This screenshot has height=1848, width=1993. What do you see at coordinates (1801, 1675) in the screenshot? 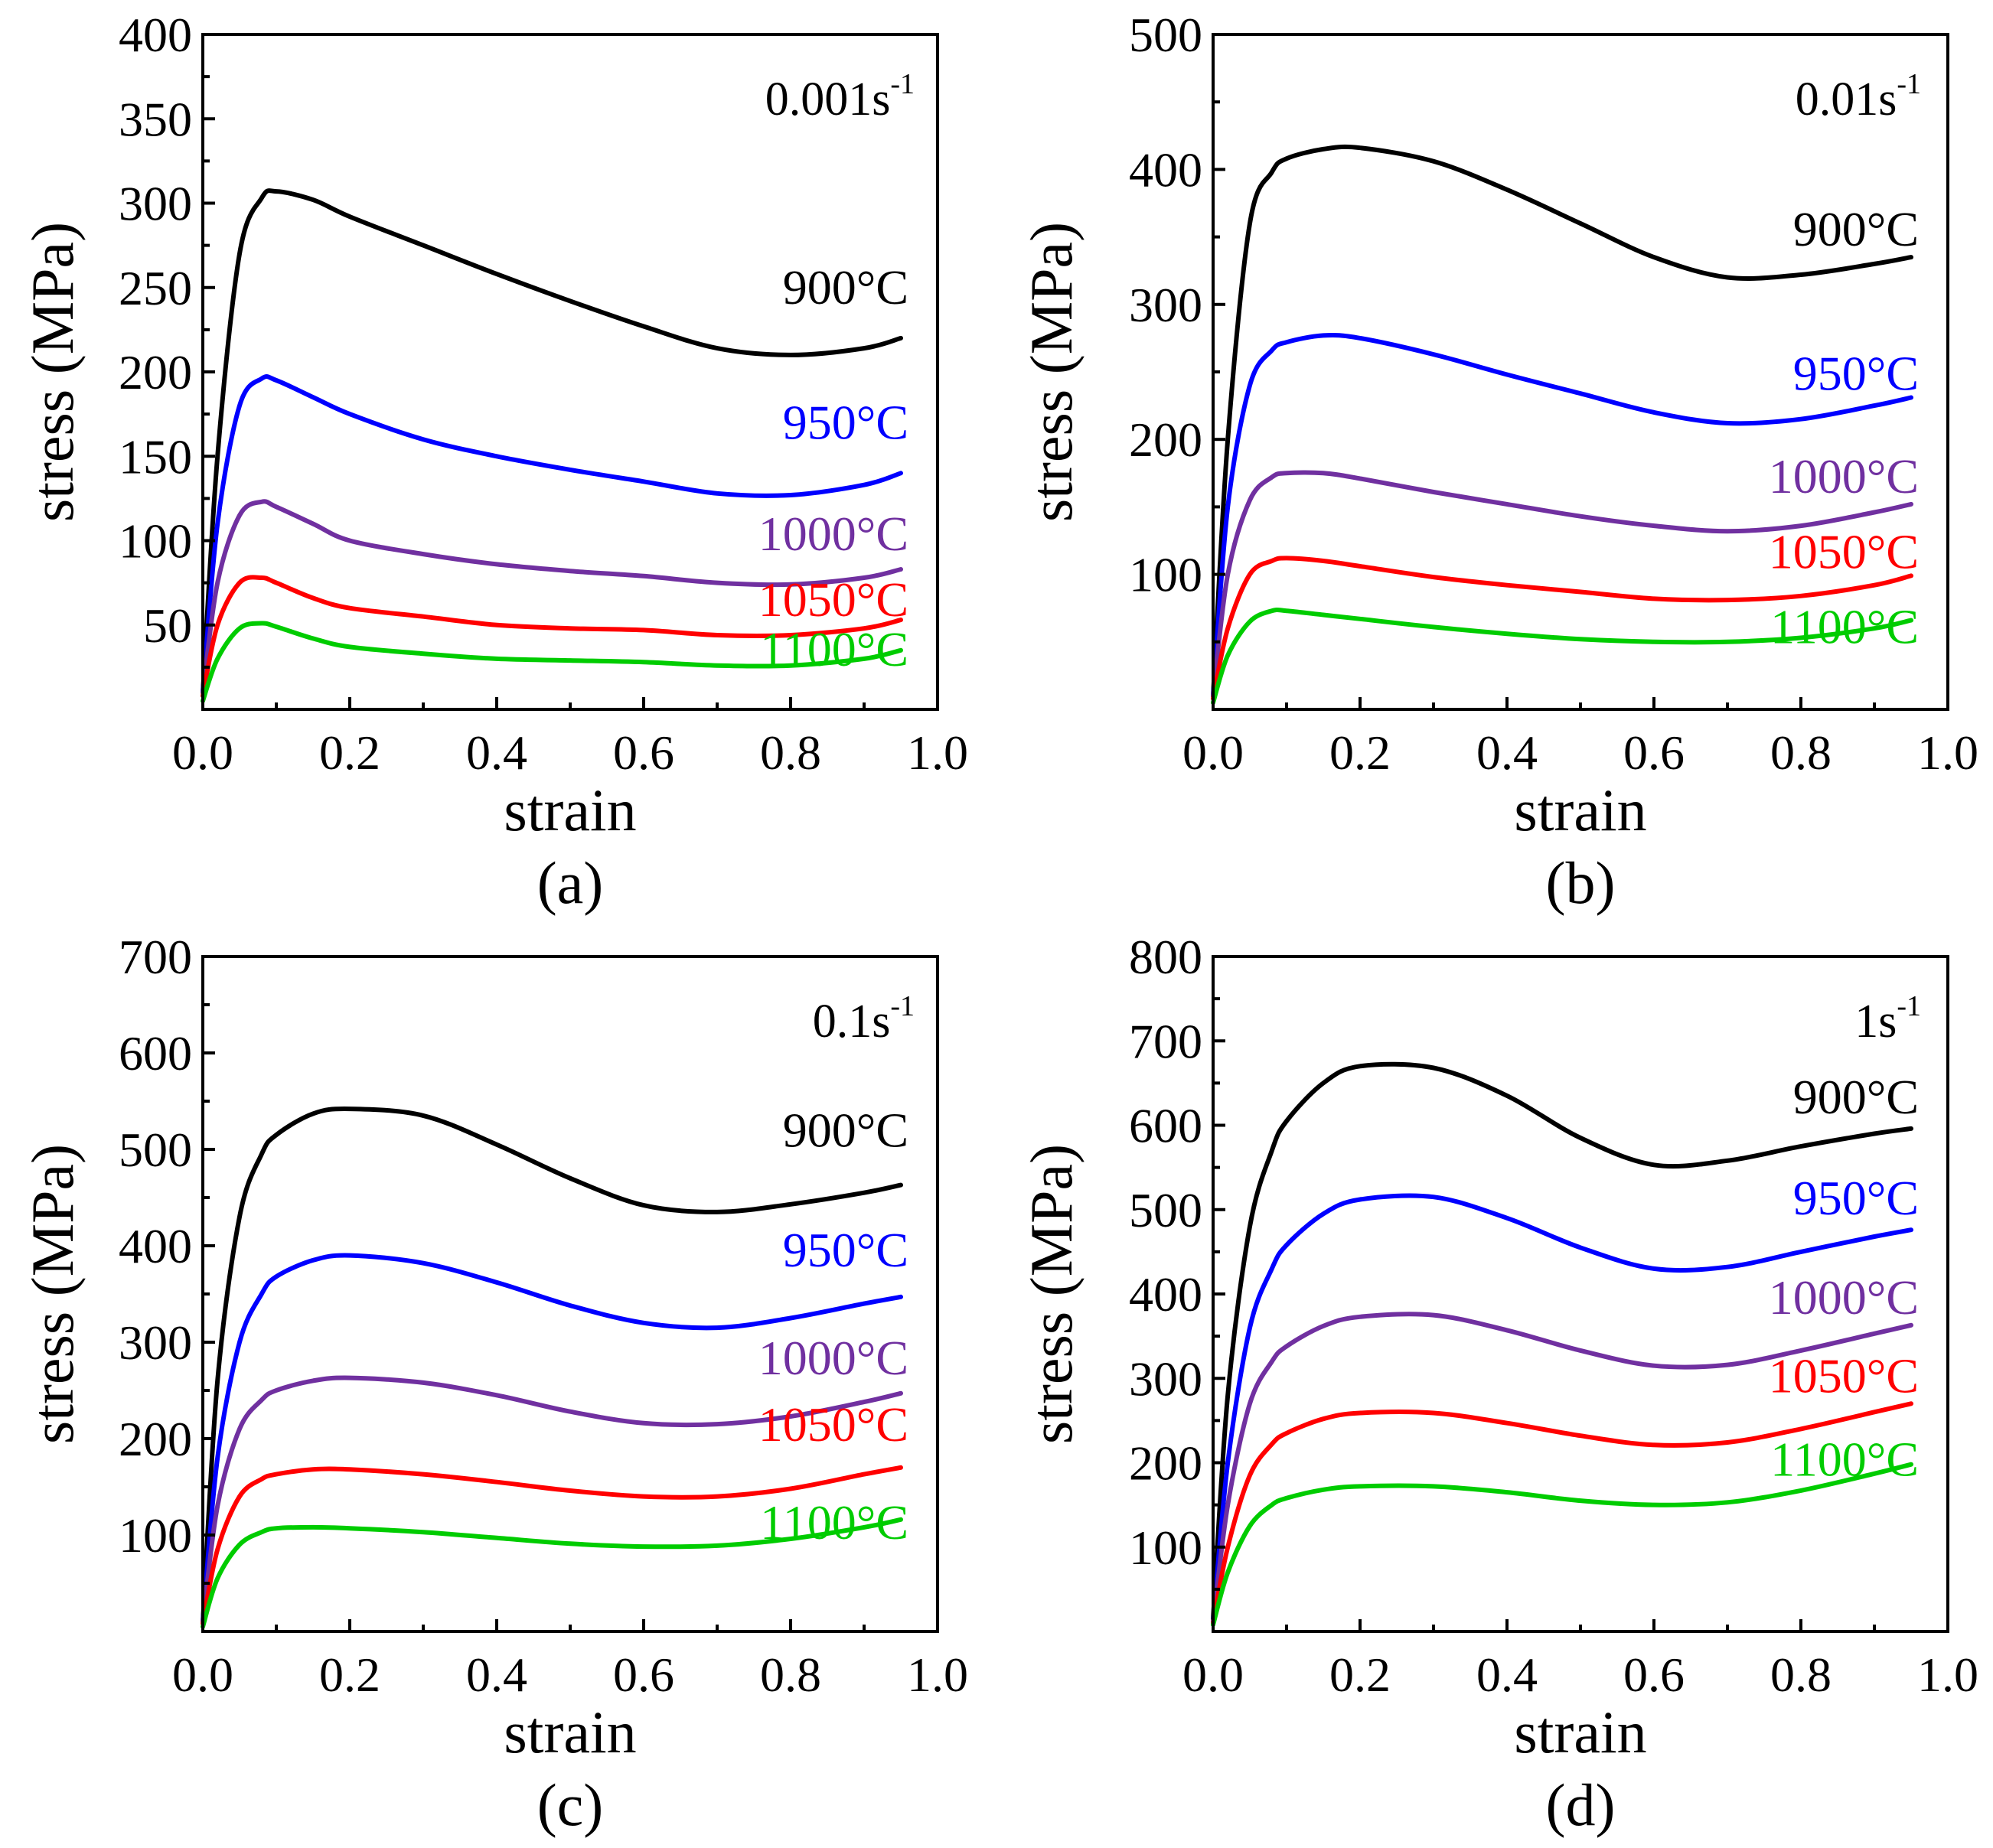
I see `x-tick-label-d: 0.8` at bounding box center [1801, 1675].